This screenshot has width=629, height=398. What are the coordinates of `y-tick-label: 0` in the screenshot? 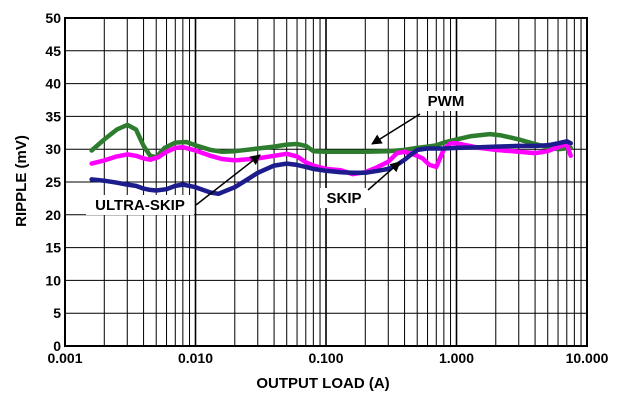 It's located at (57, 346).